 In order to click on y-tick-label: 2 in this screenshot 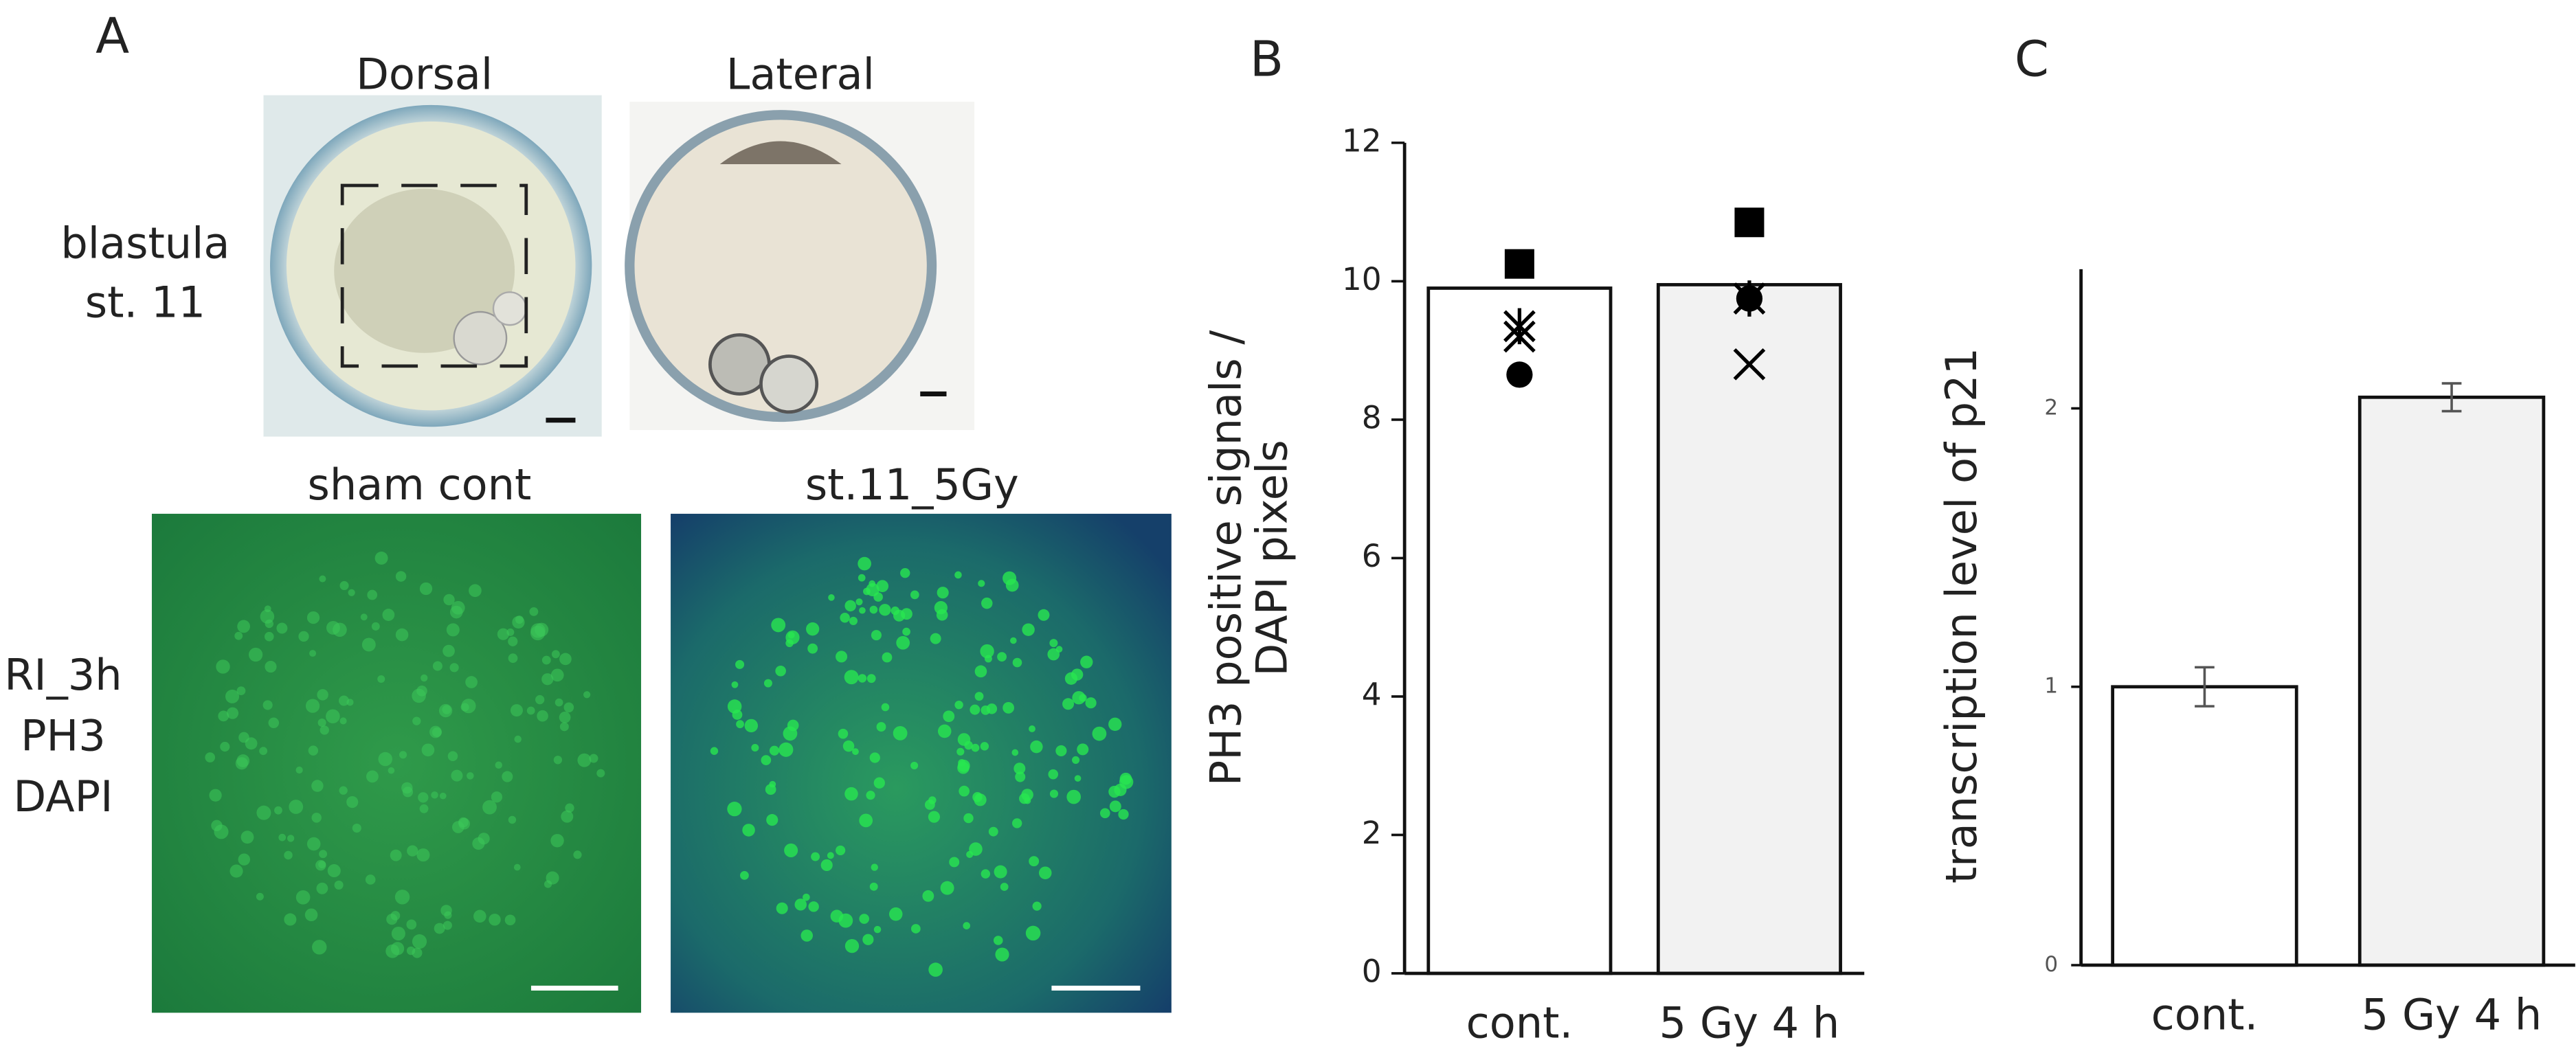, I will do `click(2051, 408)`.